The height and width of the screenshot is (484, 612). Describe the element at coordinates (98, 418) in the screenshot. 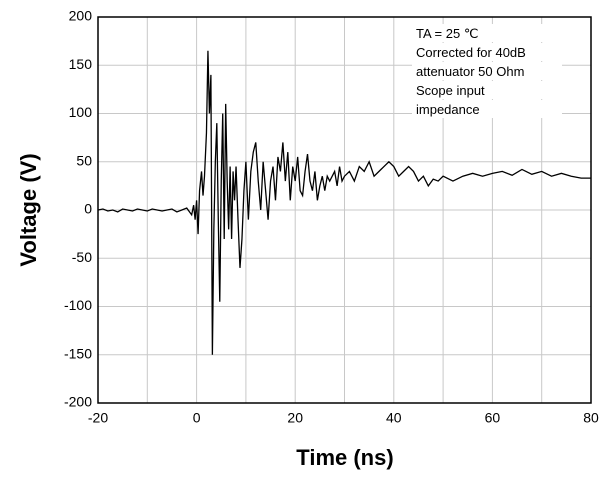

I see `x-tick-label: -20` at that location.